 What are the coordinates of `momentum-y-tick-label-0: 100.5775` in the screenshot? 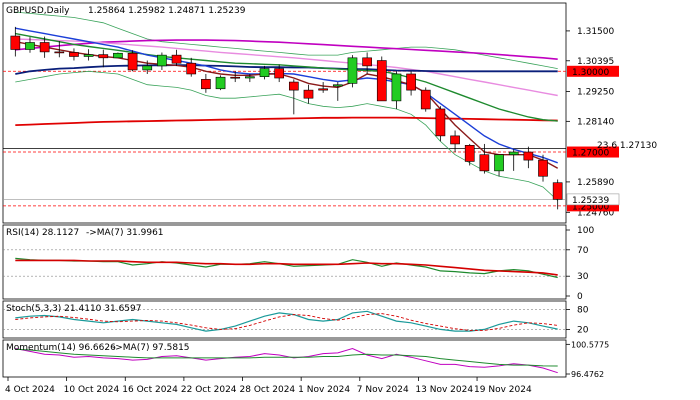 It's located at (590, 344).